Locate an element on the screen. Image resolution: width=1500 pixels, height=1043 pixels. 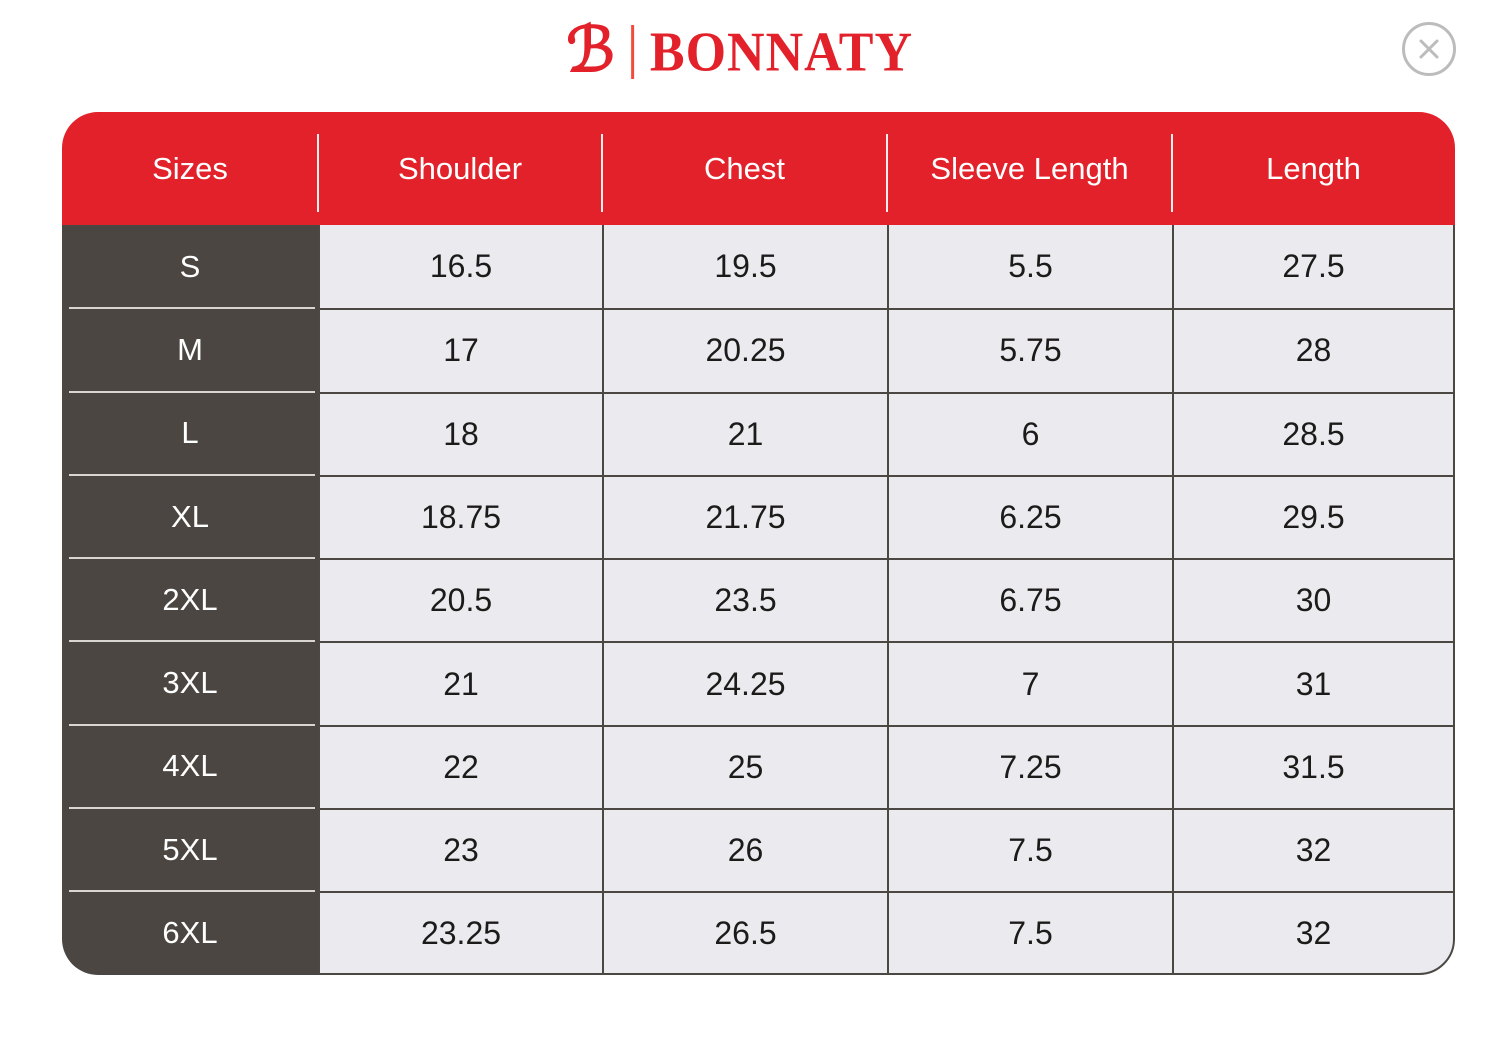
table-row: 5XL 23 26 7.5 32 is located at coordinates (758, 849).